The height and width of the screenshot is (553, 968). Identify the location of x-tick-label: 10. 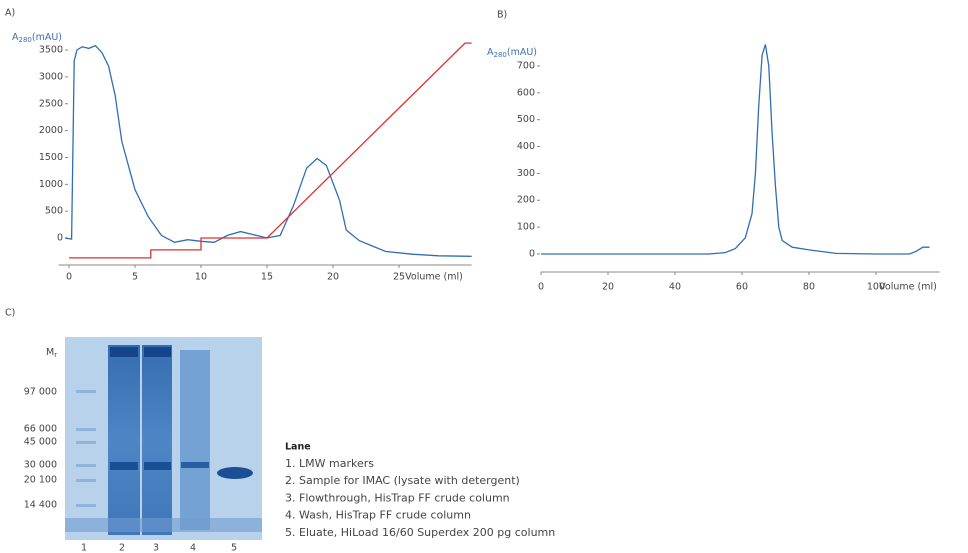
(201, 277).